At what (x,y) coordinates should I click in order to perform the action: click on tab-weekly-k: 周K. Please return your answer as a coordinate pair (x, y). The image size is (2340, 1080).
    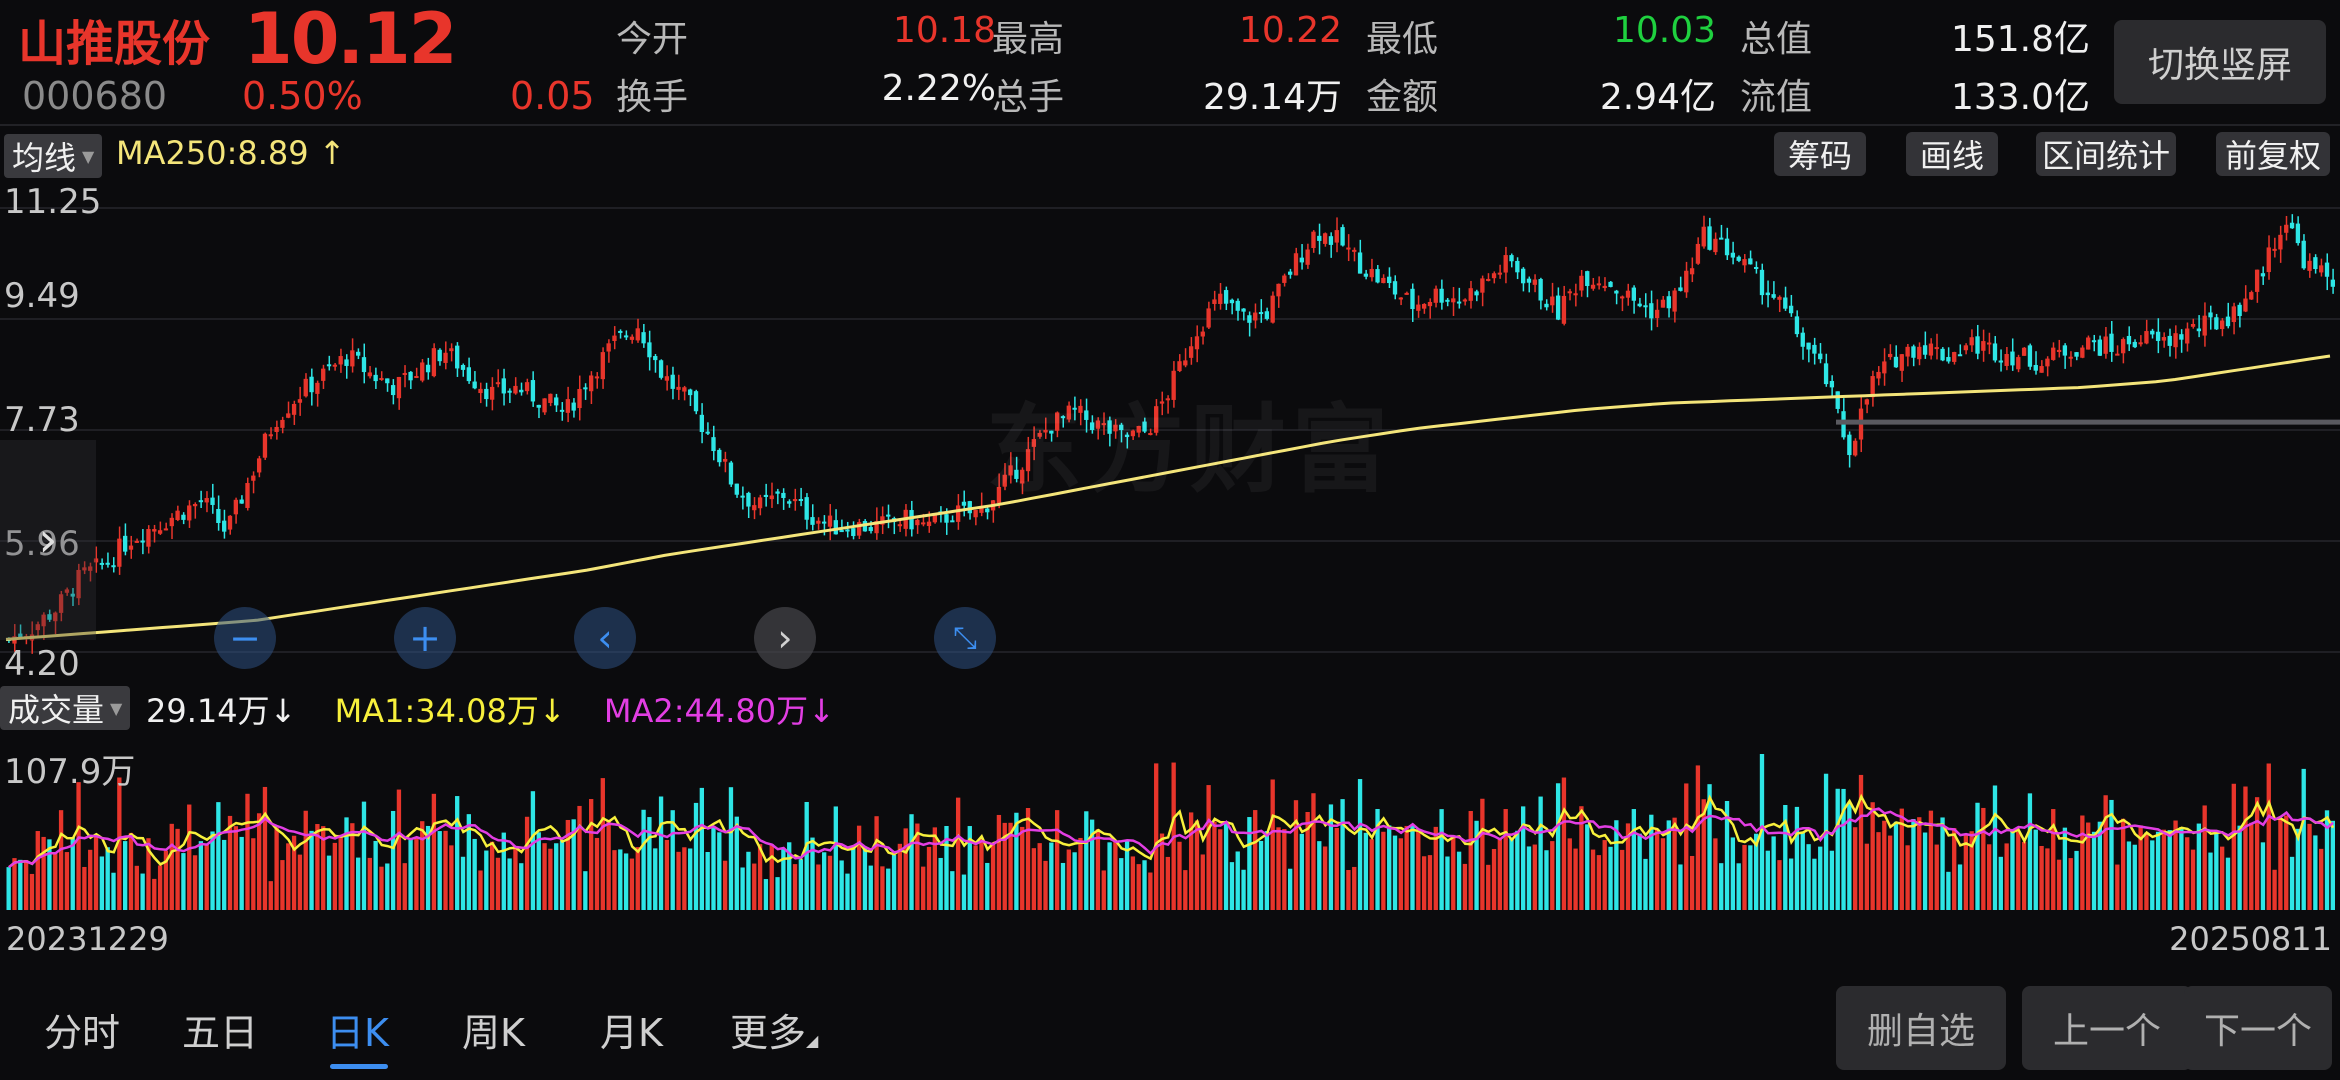
    Looking at the image, I should click on (493, 1033).